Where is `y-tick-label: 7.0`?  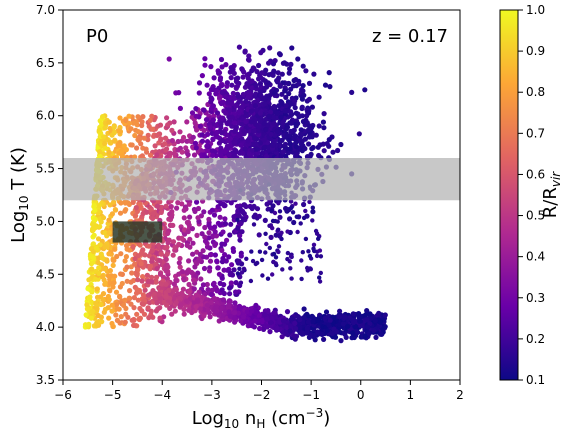 y-tick-label: 7.0 is located at coordinates (45, 10).